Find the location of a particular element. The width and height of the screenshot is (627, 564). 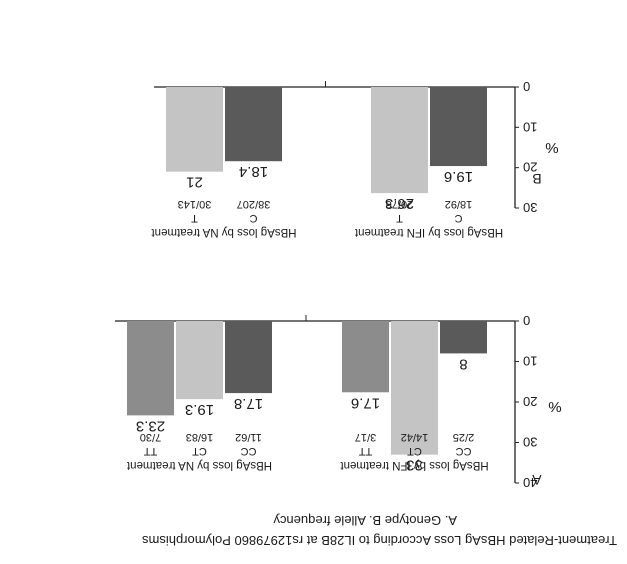

count-label: 30/143 is located at coordinates (195, 204).